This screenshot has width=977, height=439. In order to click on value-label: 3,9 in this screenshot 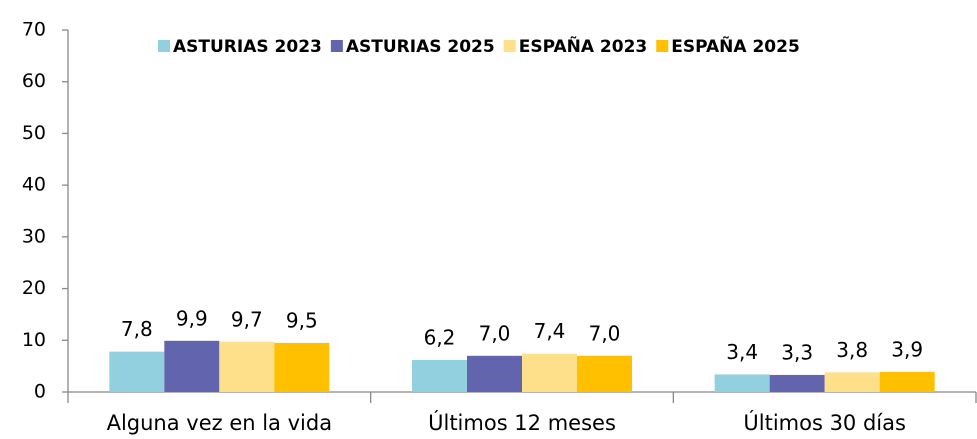, I will do `click(907, 349)`.